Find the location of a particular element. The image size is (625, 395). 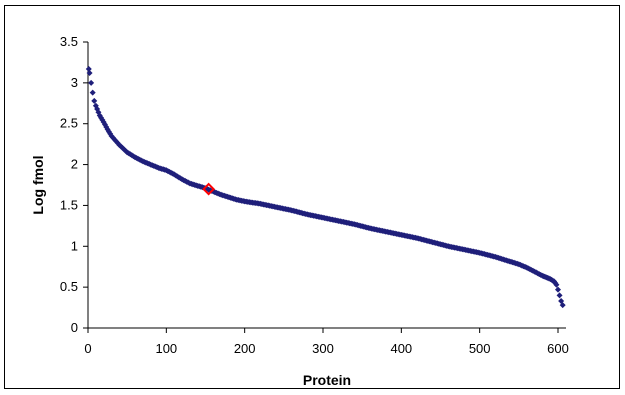

y-tick-label: 0.5 is located at coordinates (69, 286).